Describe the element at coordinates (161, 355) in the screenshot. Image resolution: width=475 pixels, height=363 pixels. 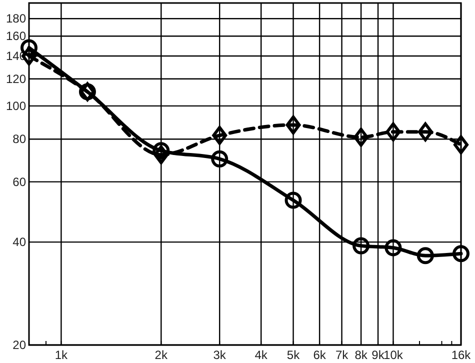
I see `x-tick-label: 2k` at that location.